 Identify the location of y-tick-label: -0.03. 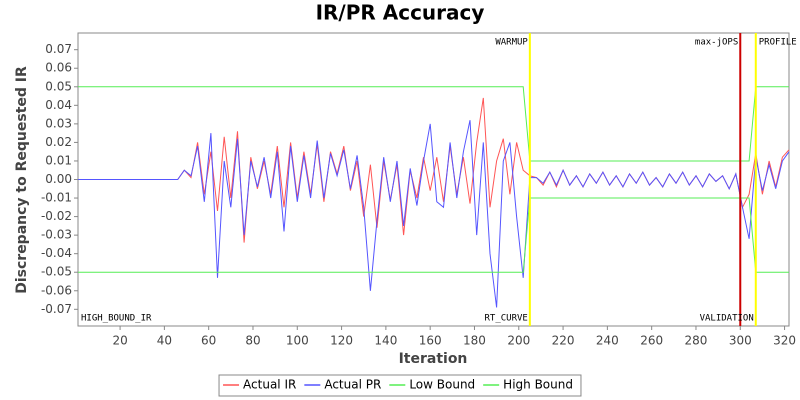
(56, 235).